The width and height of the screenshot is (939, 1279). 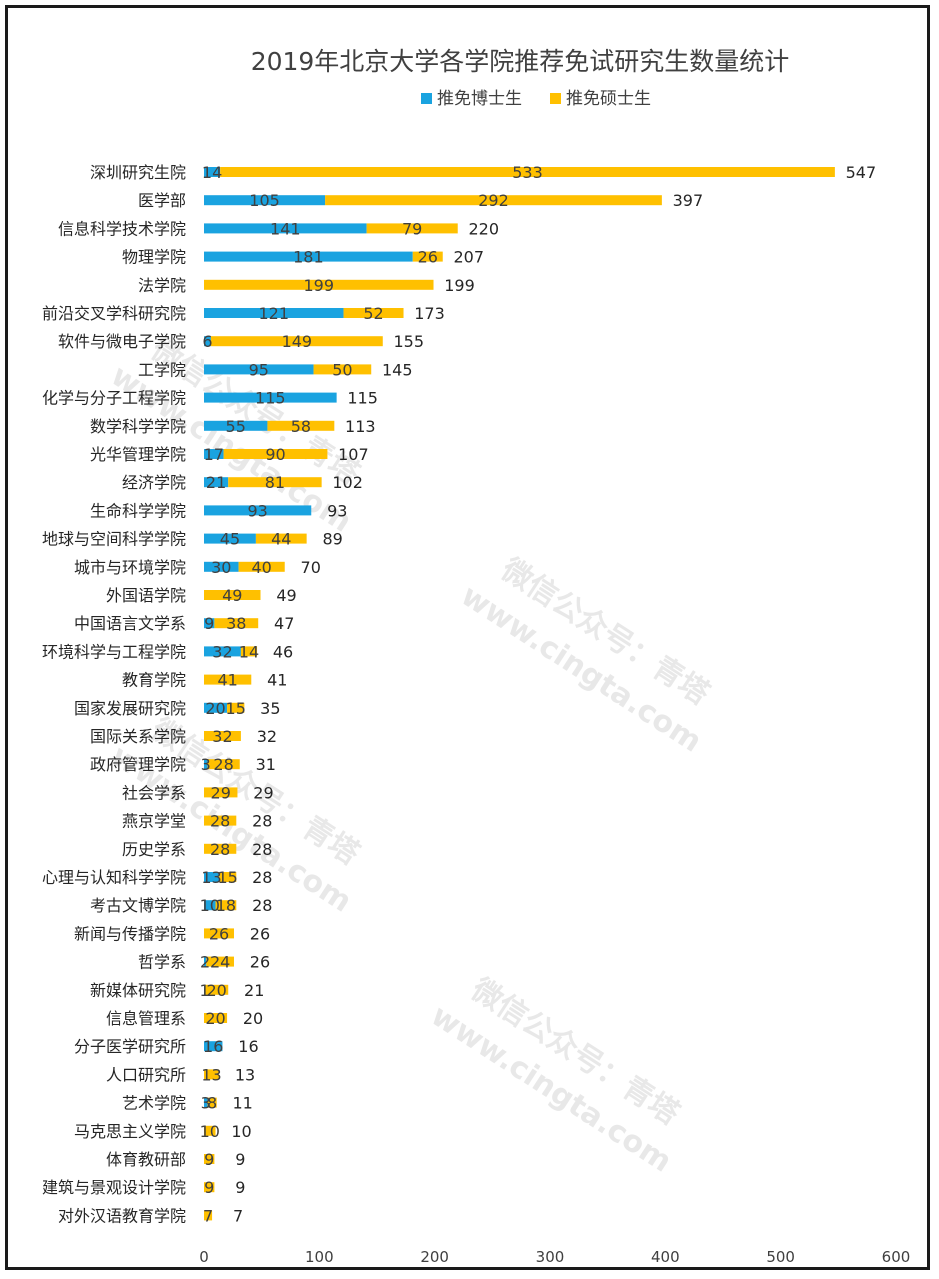 What do you see at coordinates (896, 1257) in the screenshot?
I see `x-tick-label: 600` at bounding box center [896, 1257].